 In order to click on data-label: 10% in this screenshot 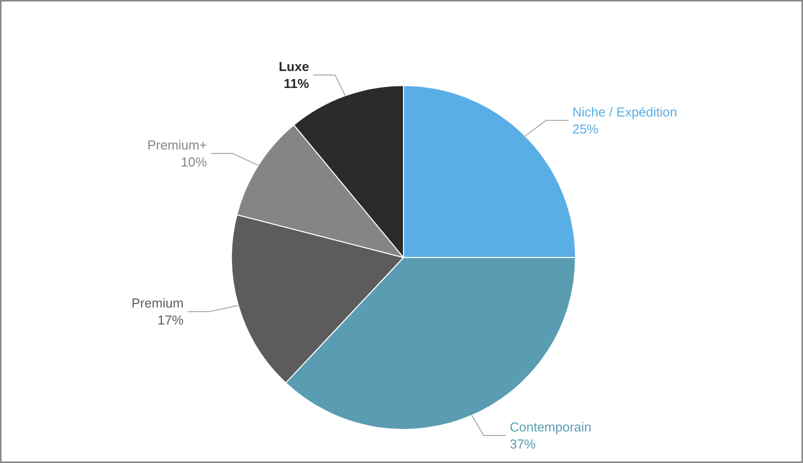, I will do `click(194, 162)`.